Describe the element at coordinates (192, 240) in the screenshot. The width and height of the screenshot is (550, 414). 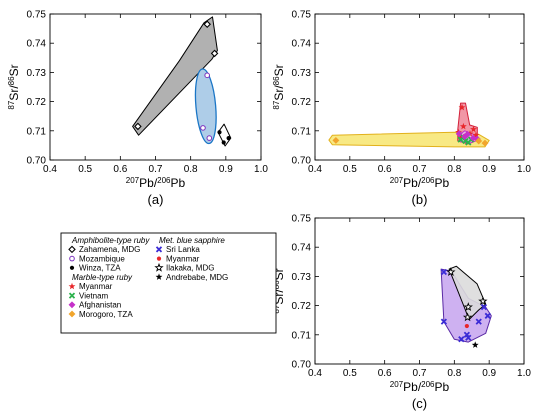
I see `legend-heading: Met. blue sapphire` at that location.